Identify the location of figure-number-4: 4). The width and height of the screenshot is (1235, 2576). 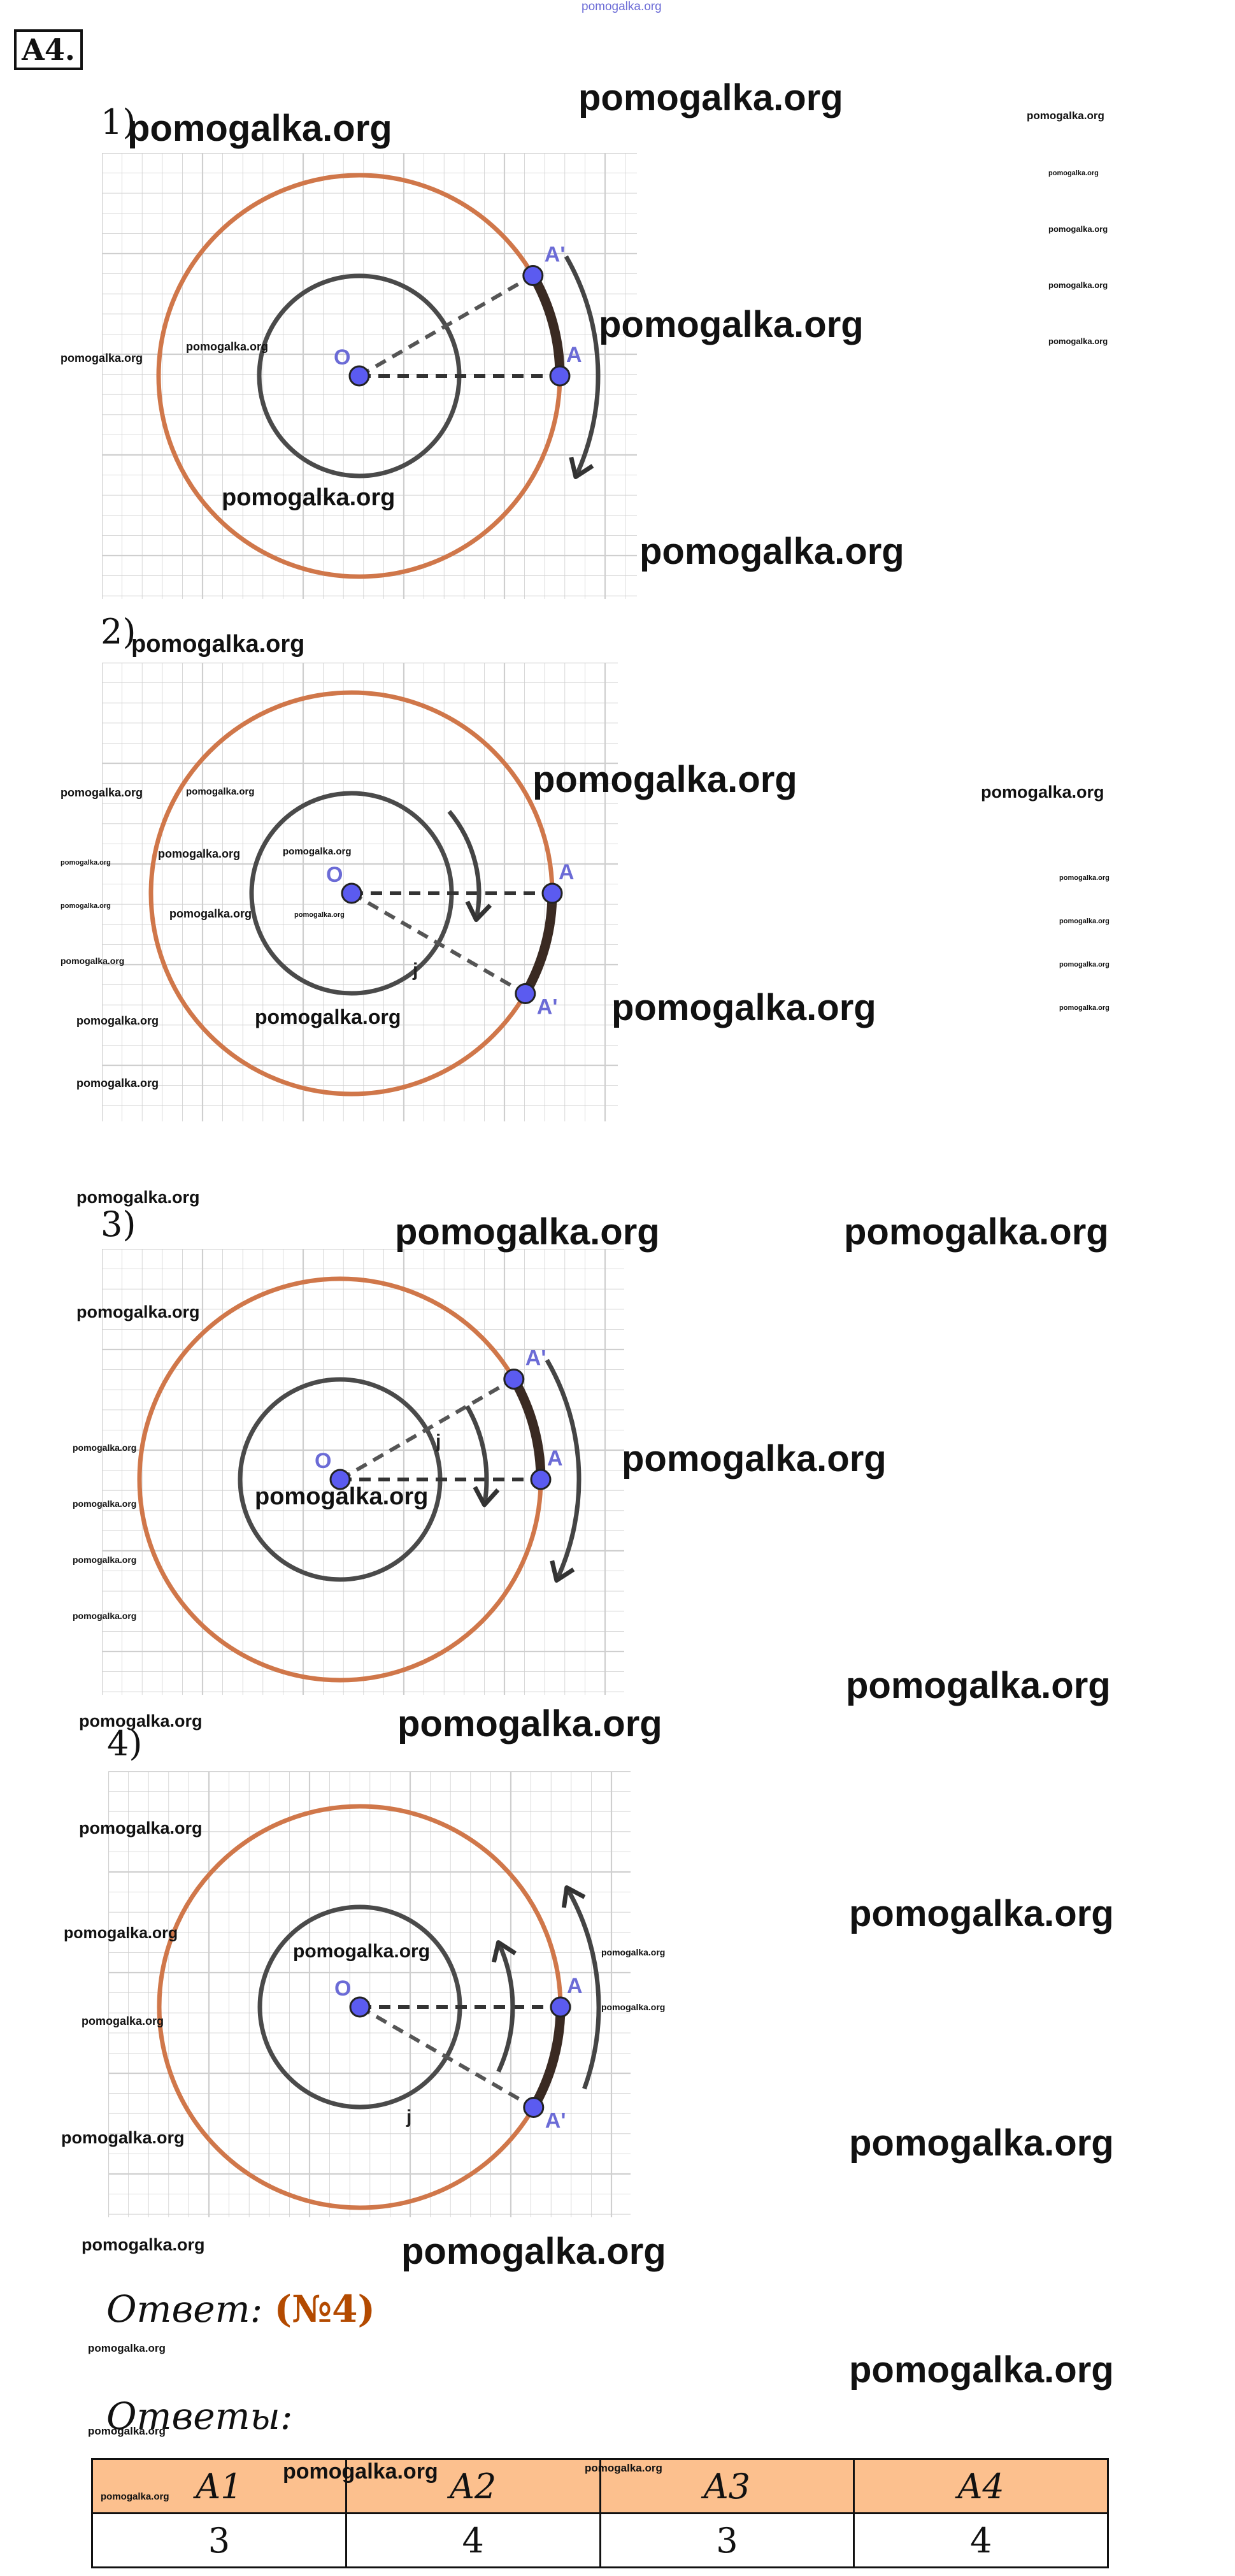
(125, 1743).